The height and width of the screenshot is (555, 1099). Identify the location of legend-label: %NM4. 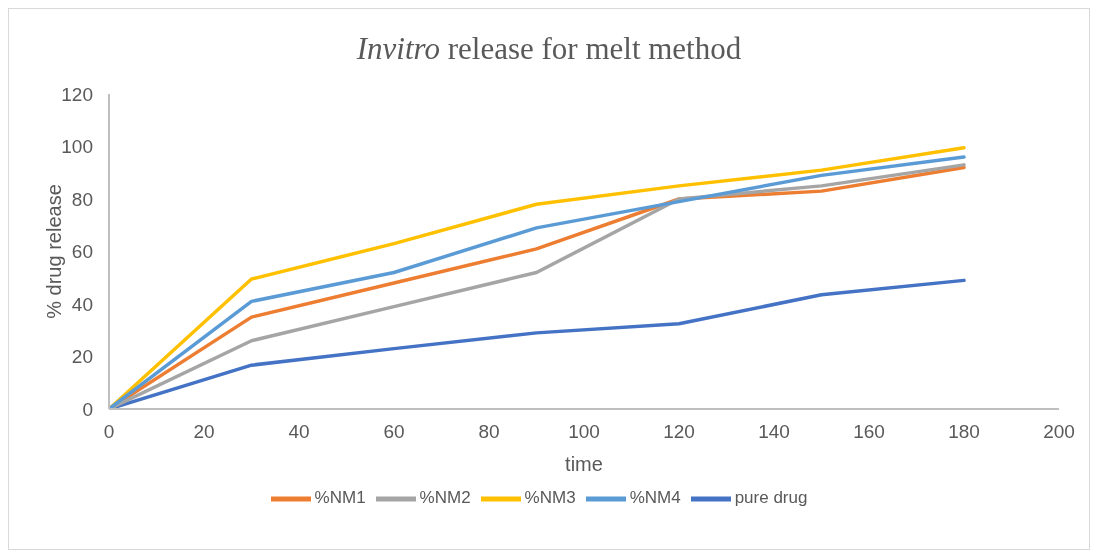
(655, 498).